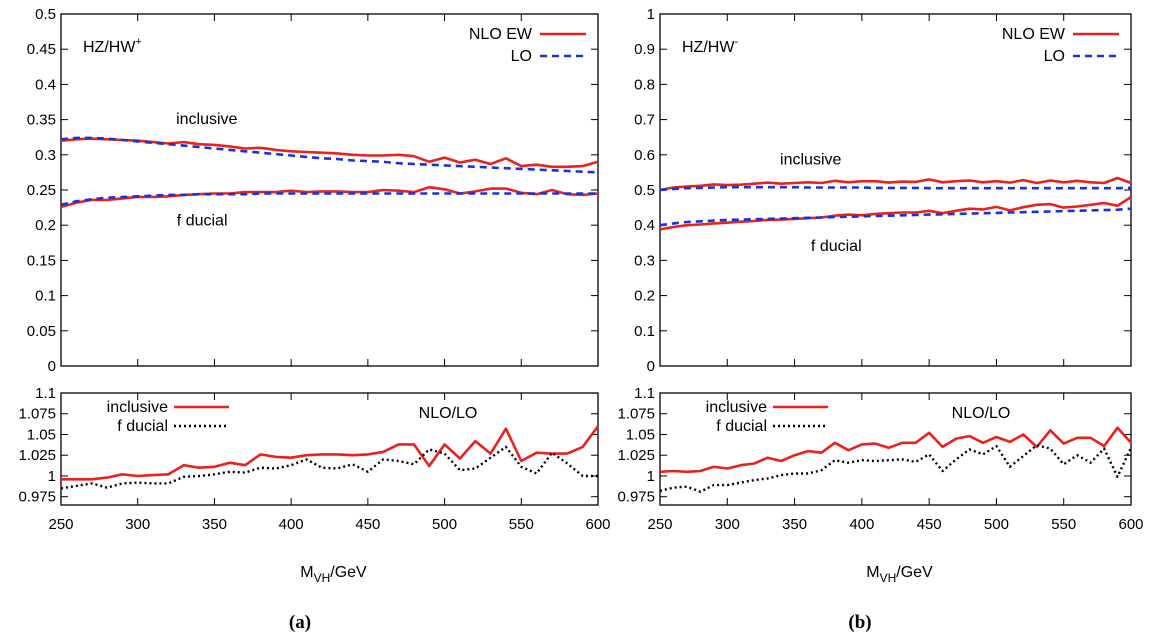 This screenshot has width=1151, height=638. I want to click on panel-title: HZ/HW-, so click(710, 46).